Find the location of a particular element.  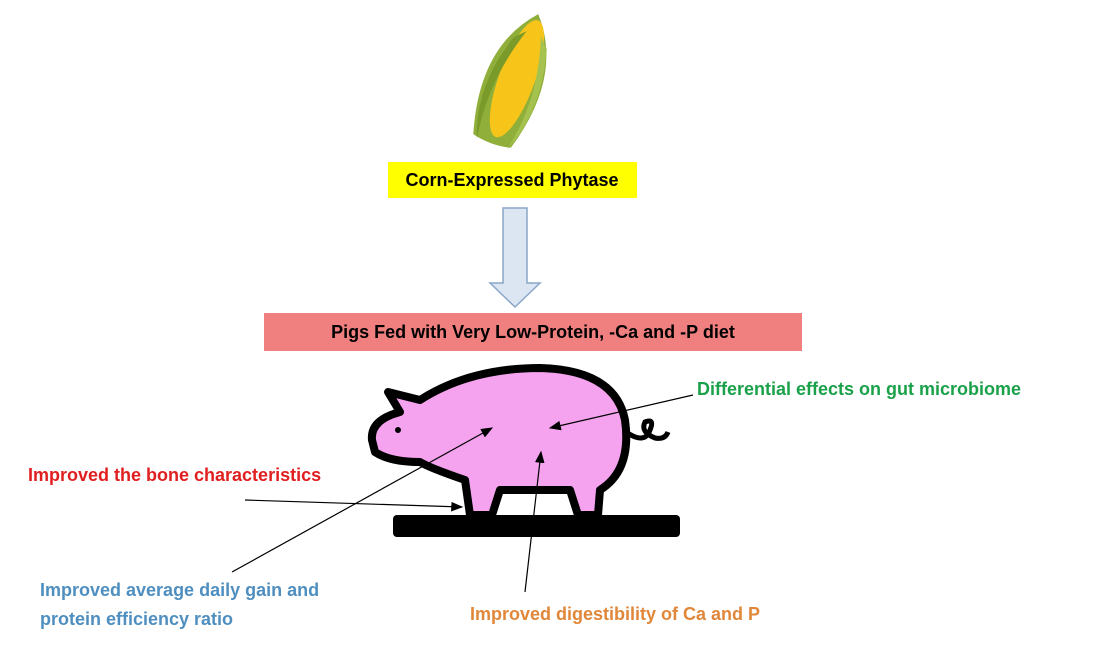

effect-microbiome: Differential effects on gut microbiome is located at coordinates (859, 389).